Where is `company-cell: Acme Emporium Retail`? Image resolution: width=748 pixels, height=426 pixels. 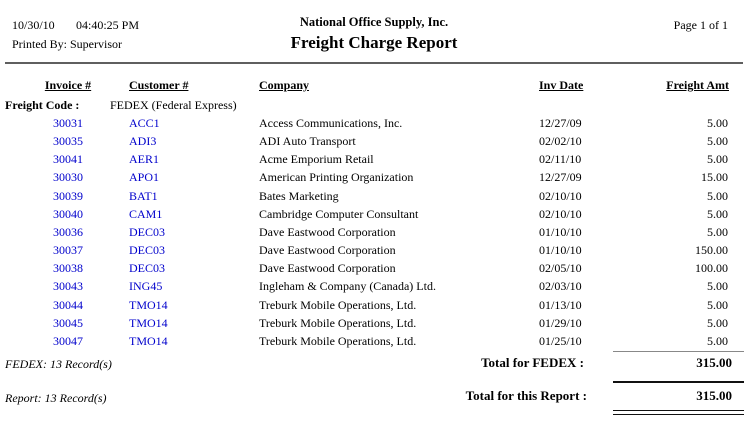
company-cell: Acme Emporium Retail is located at coordinates (316, 159).